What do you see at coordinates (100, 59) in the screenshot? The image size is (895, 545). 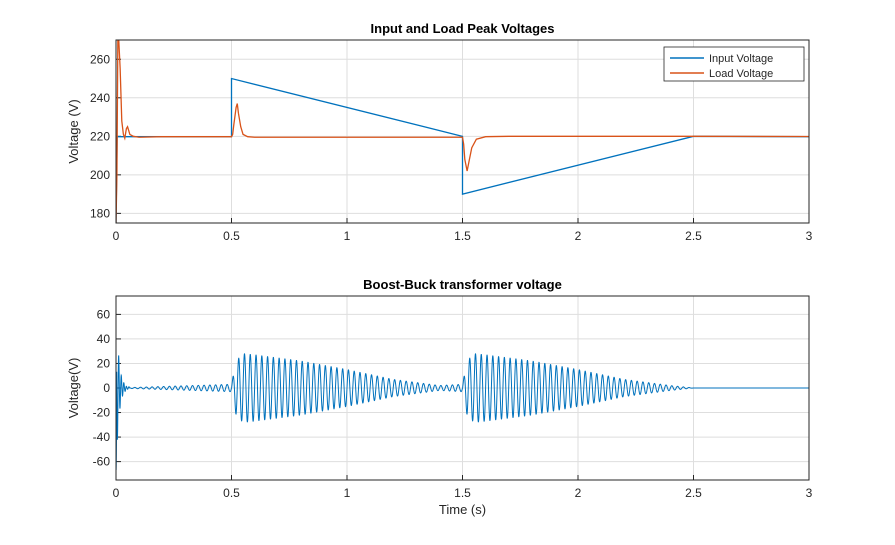 I see `y-tick-label: 260` at bounding box center [100, 59].